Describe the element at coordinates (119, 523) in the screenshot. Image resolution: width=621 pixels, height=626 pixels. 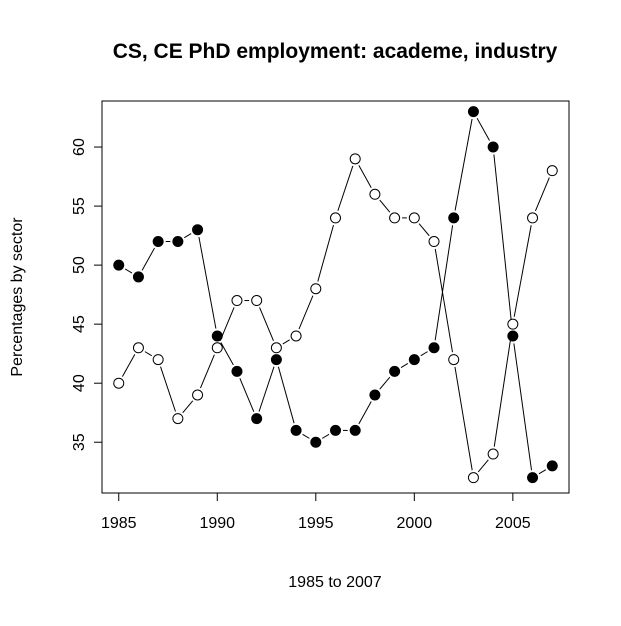
I see `x-tick-label: 1985` at that location.